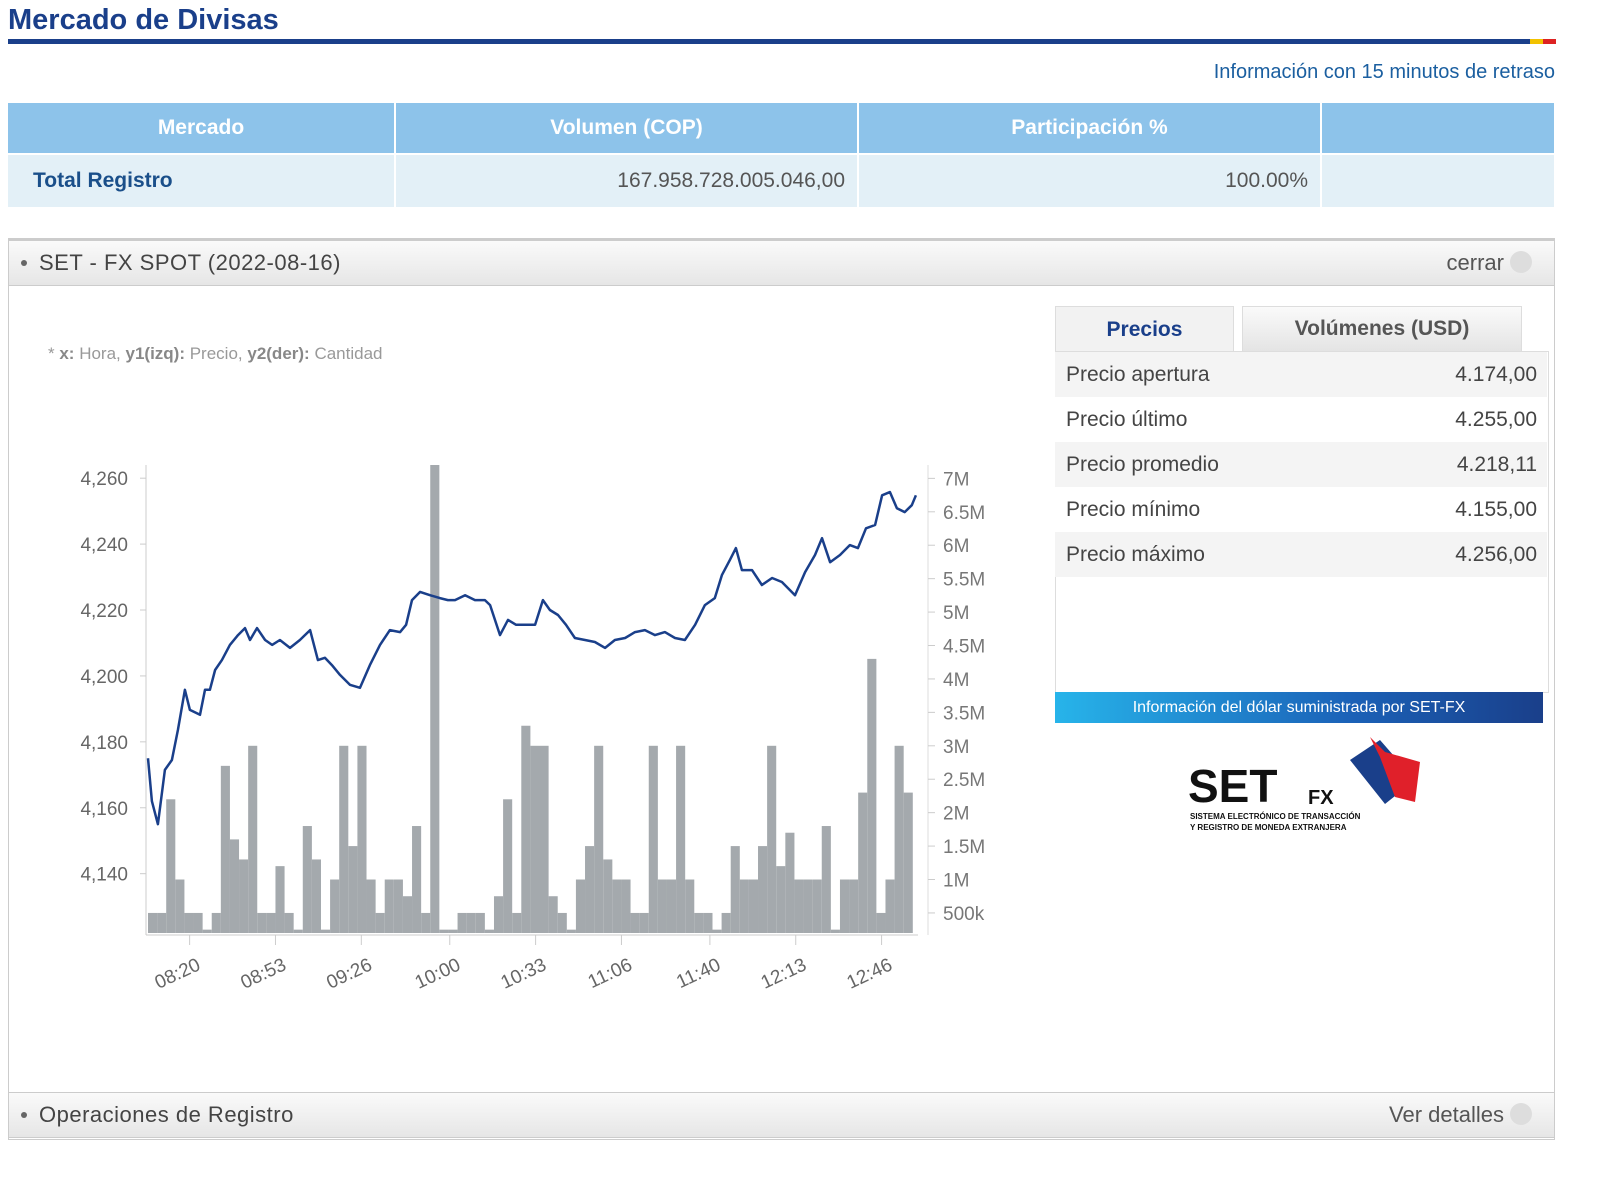  I want to click on y2-tick-label: 3M, so click(956, 747).